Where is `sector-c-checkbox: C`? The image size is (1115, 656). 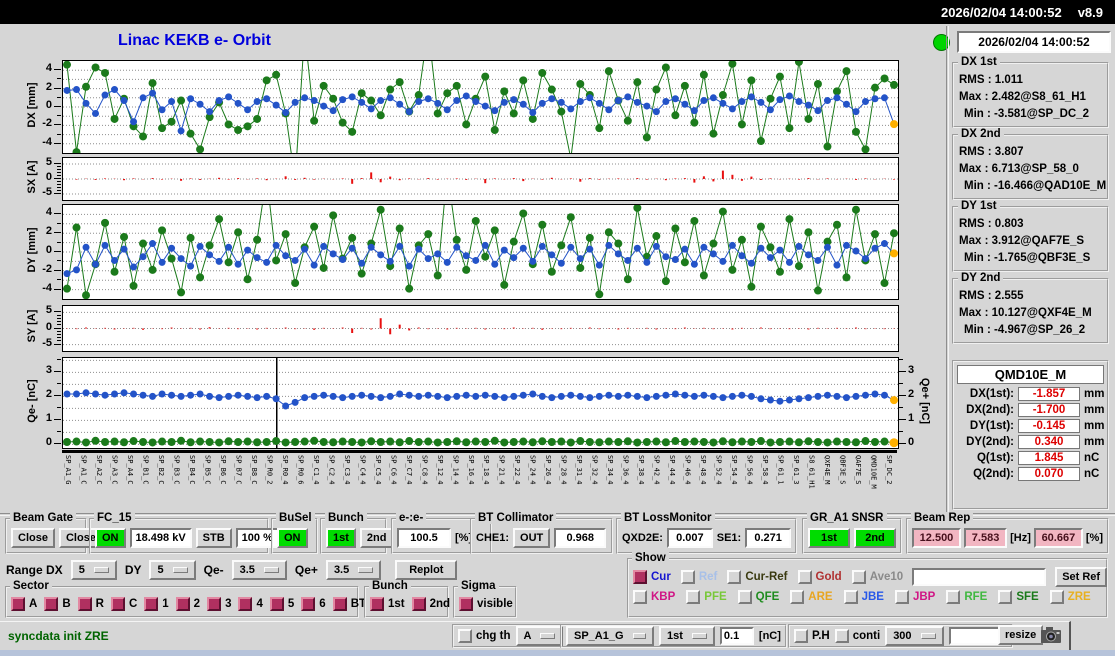
sector-c-checkbox: C is located at coordinates (123, 603).